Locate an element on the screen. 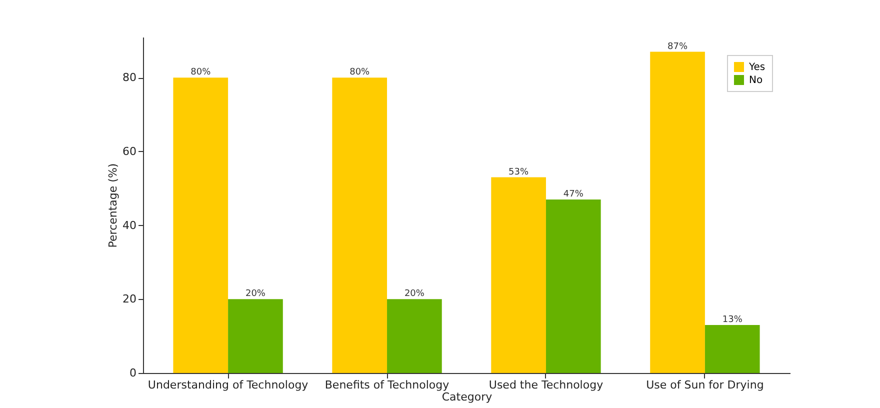 This screenshot has width=880, height=408. x-axis-title: Category is located at coordinates (467, 397).